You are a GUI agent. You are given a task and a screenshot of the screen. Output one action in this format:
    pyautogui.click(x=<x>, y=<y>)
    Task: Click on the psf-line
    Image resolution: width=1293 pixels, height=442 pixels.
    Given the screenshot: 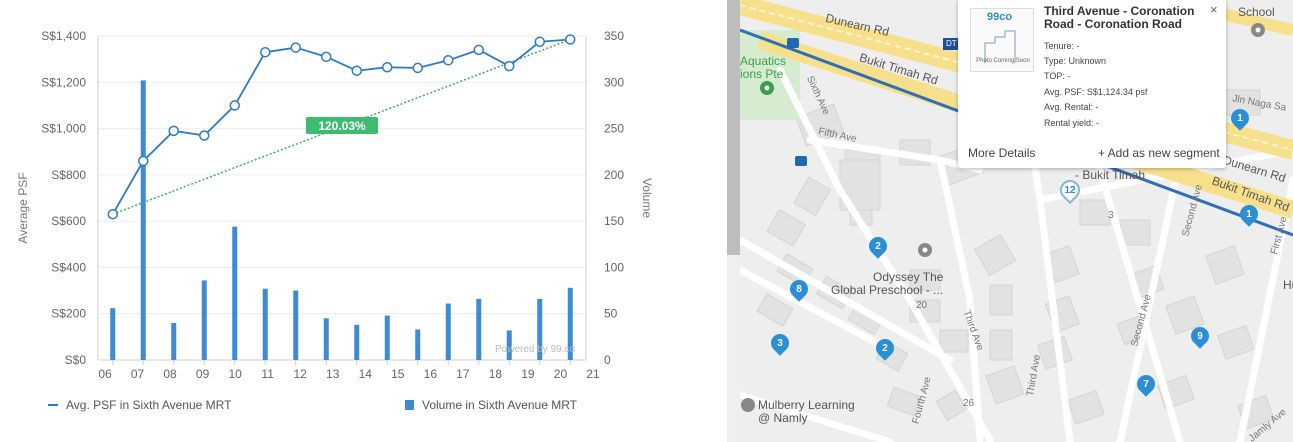 What is the action you would take?
    pyautogui.click(x=341, y=126)
    